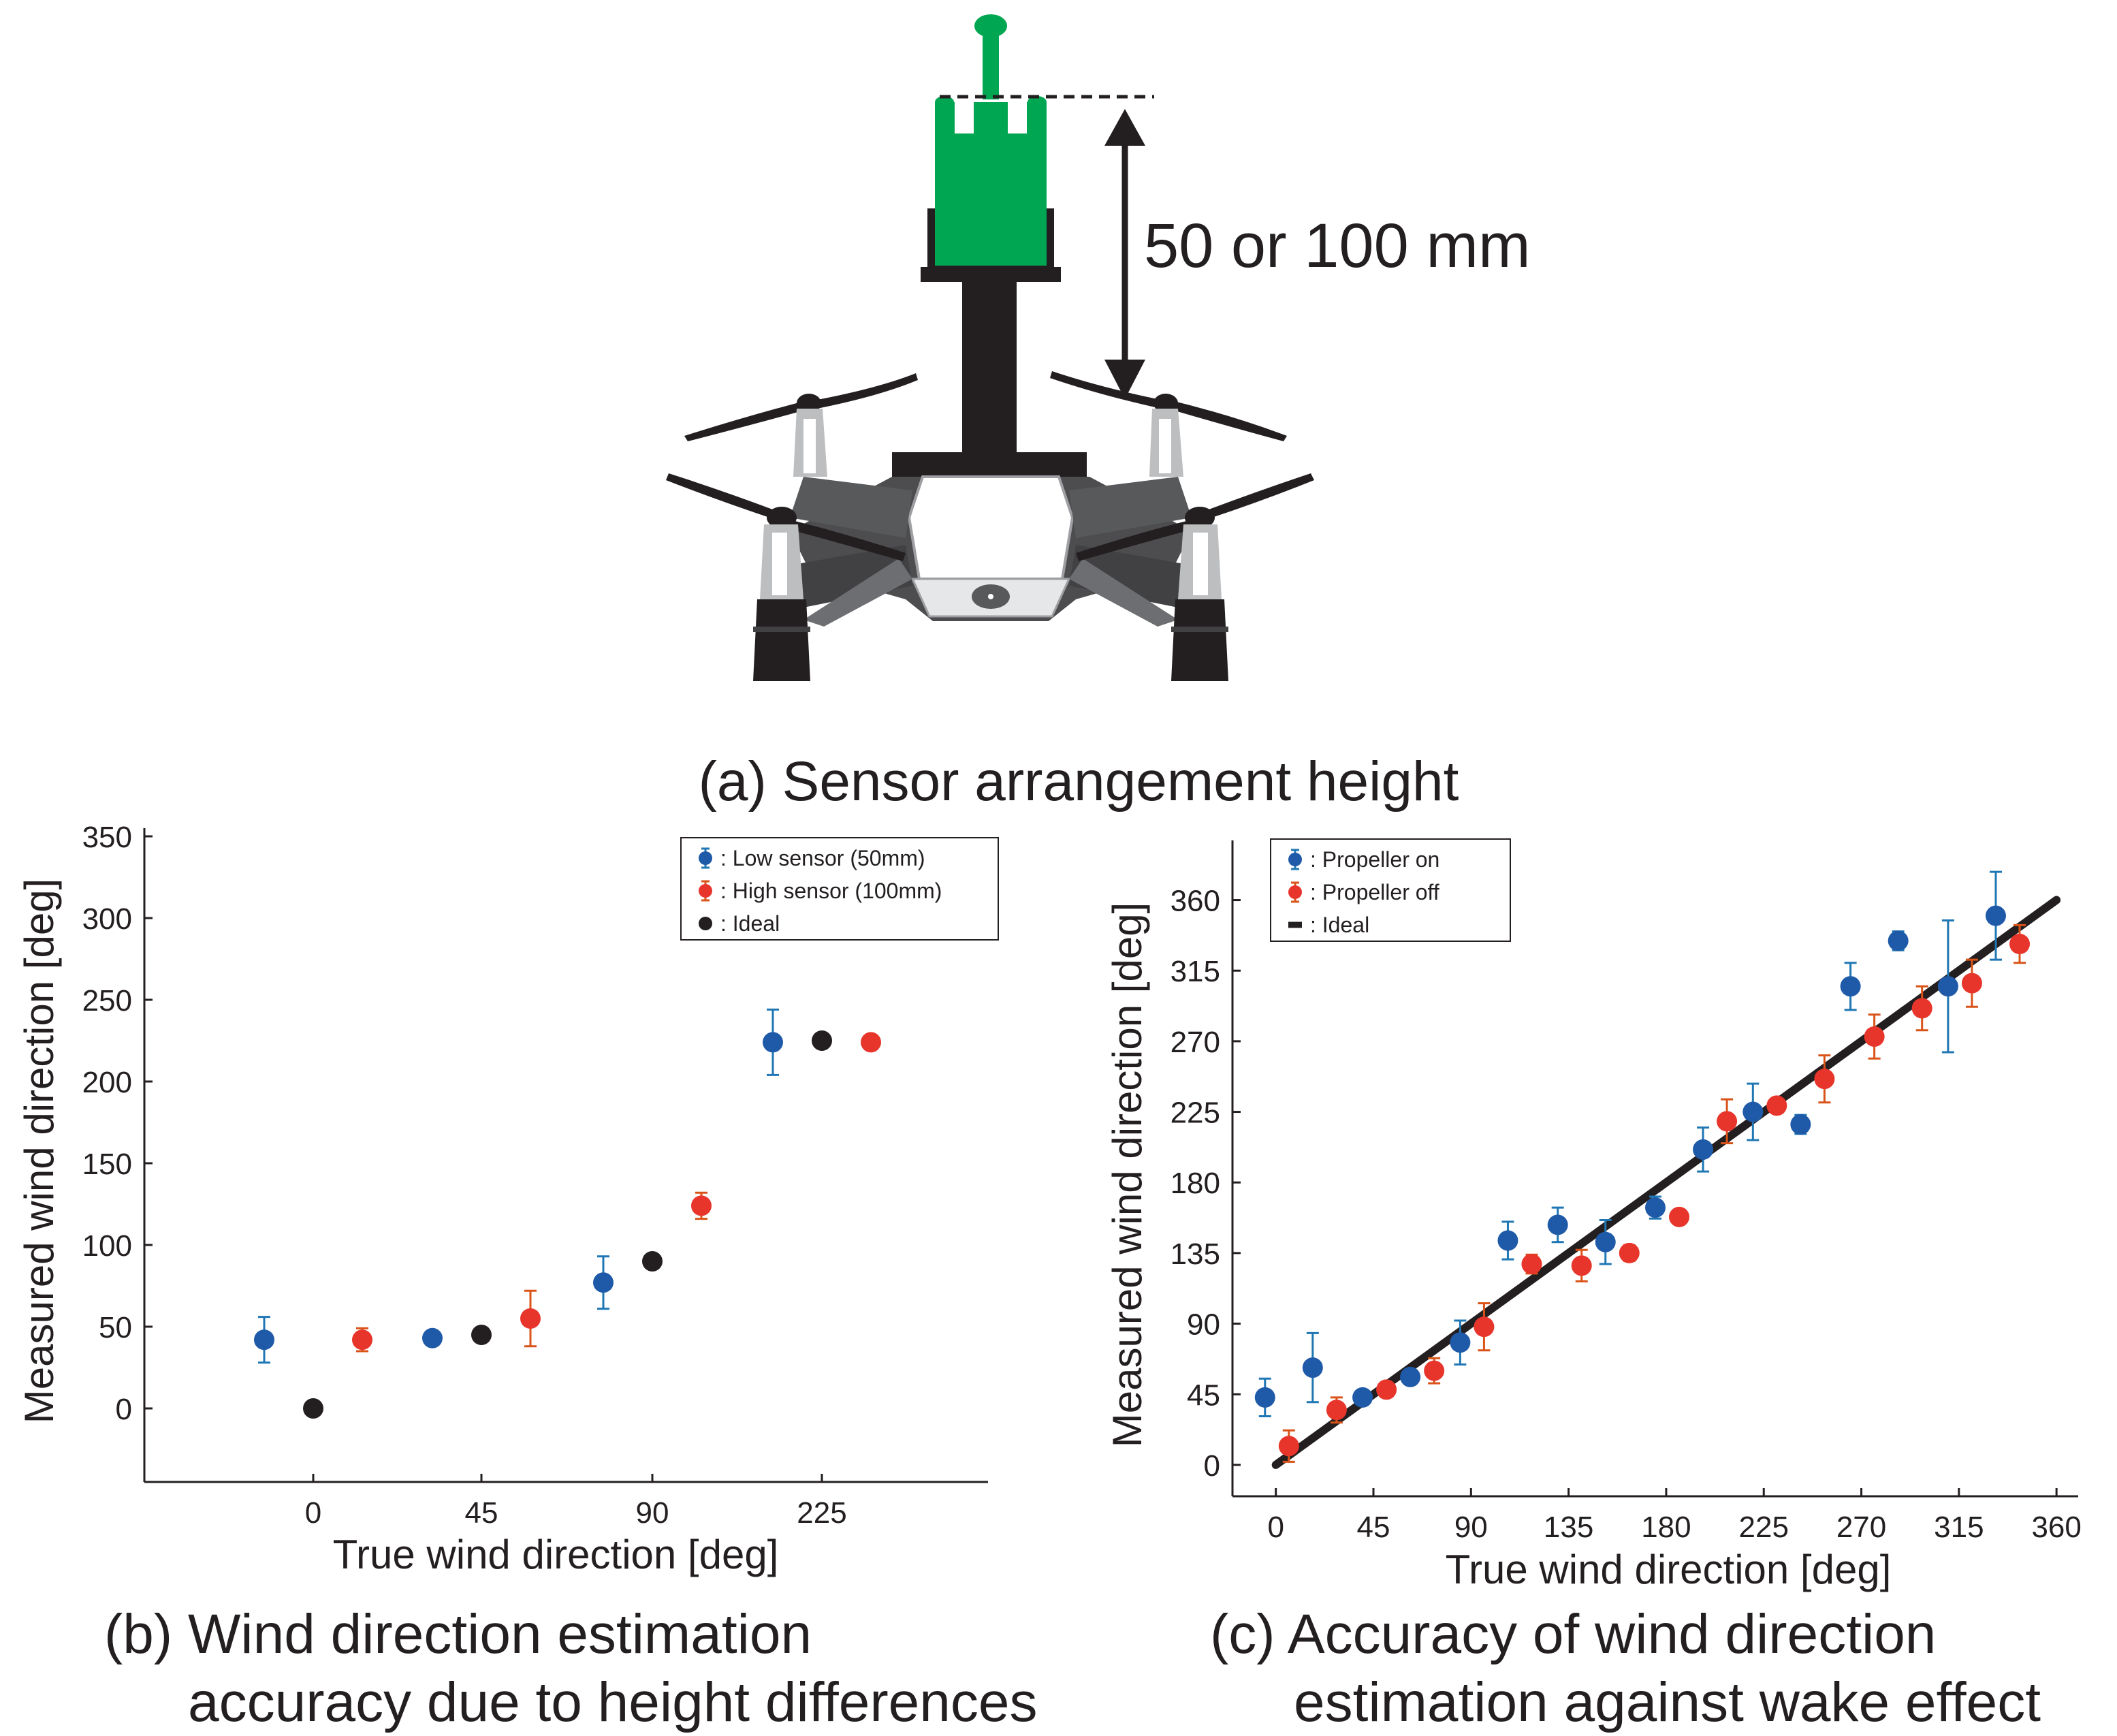  I want to click on y-tick-label: 270, so click(1195, 1042).